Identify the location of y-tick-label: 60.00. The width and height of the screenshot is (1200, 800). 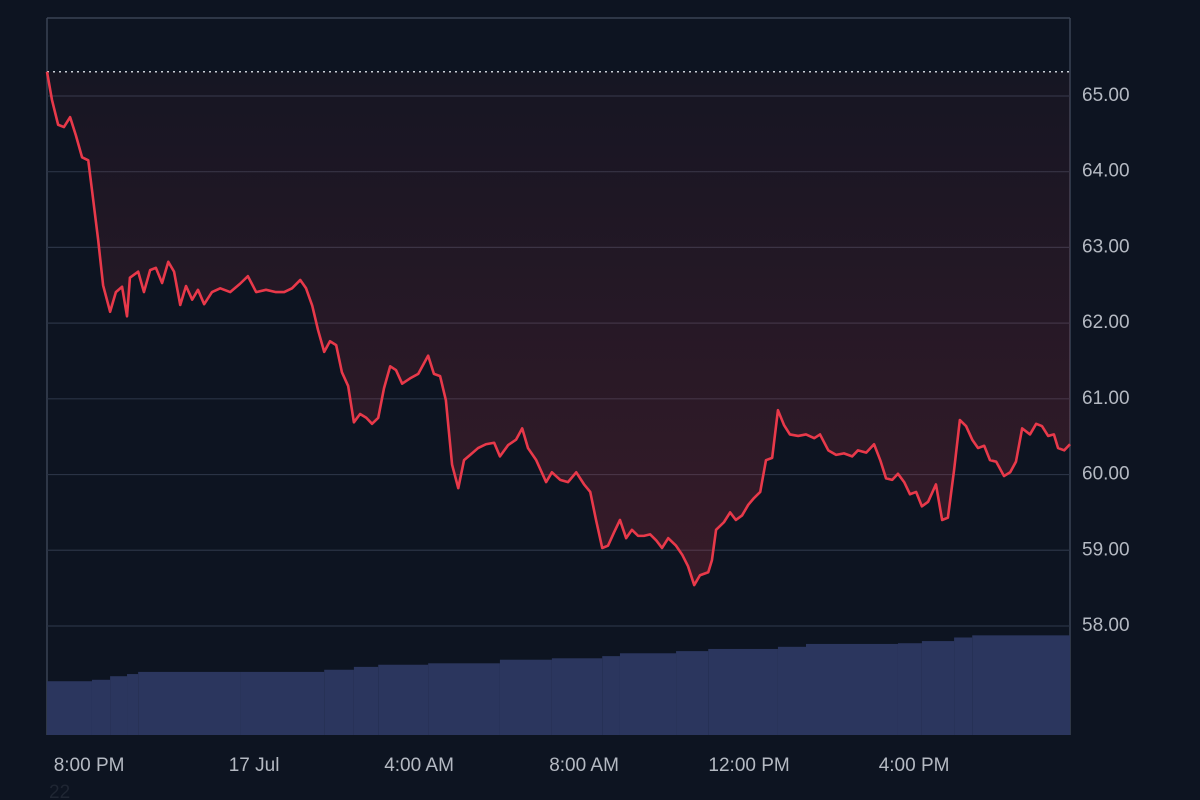
(1106, 474).